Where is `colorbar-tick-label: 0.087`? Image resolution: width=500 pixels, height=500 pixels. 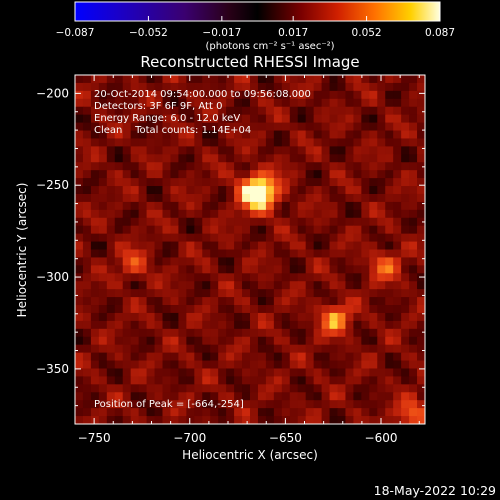
colorbar-tick-label: 0.087 is located at coordinates (440, 33).